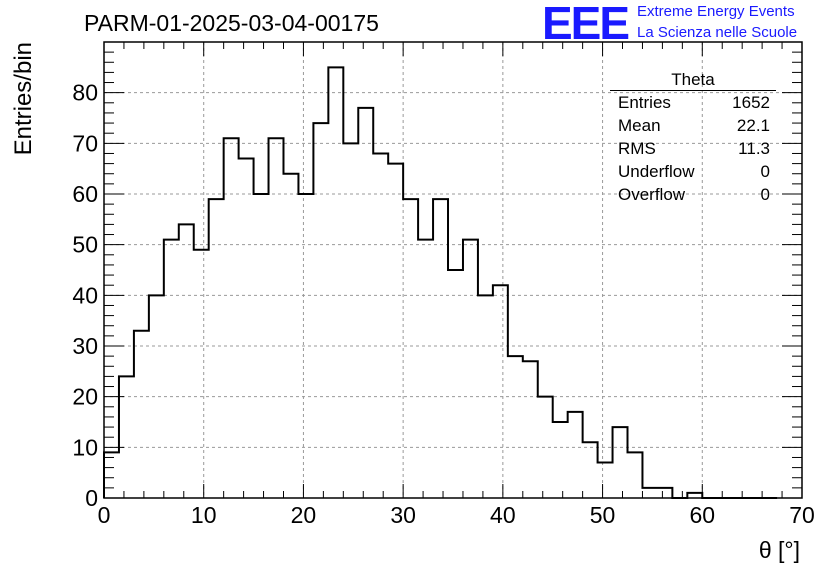 The width and height of the screenshot is (836, 572). Describe the element at coordinates (694, 150) in the screenshot. I see `stats-row-rms: RMS 11.3` at that location.